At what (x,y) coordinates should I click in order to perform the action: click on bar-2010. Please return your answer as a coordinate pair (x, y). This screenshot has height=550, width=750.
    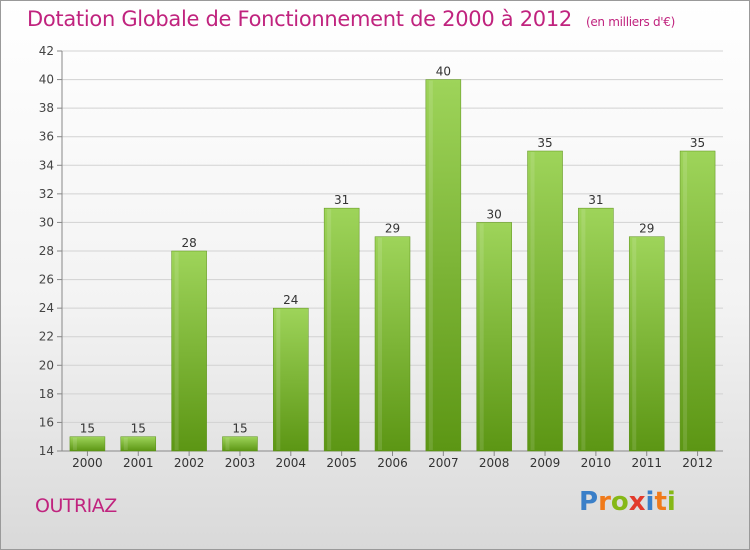
    Looking at the image, I should click on (596, 329).